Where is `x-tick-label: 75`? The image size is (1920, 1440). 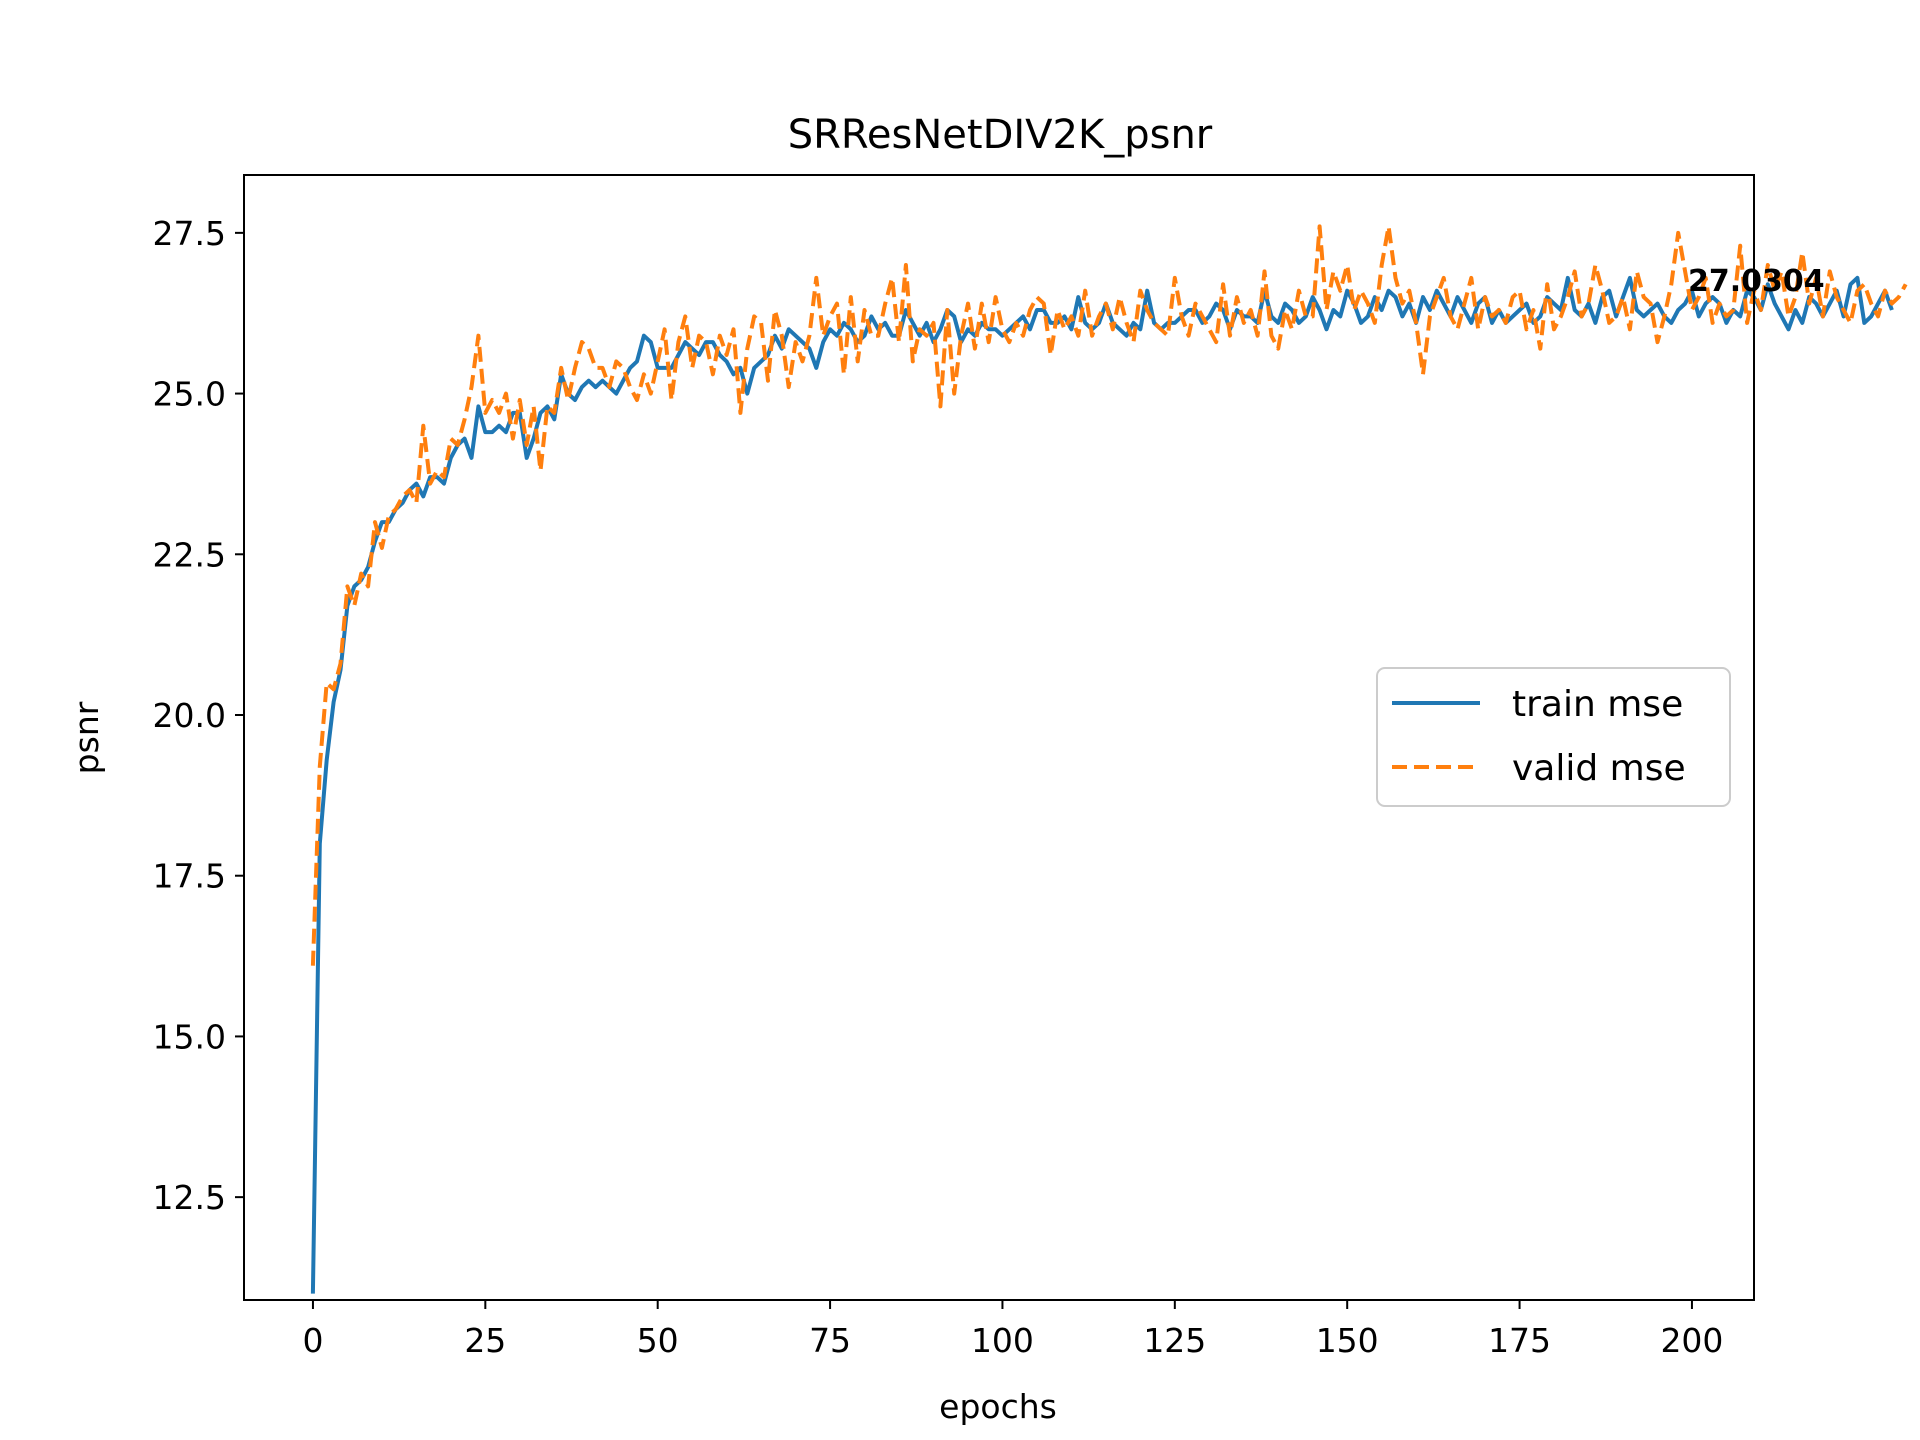
x-tick-label: 75 is located at coordinates (830, 1340).